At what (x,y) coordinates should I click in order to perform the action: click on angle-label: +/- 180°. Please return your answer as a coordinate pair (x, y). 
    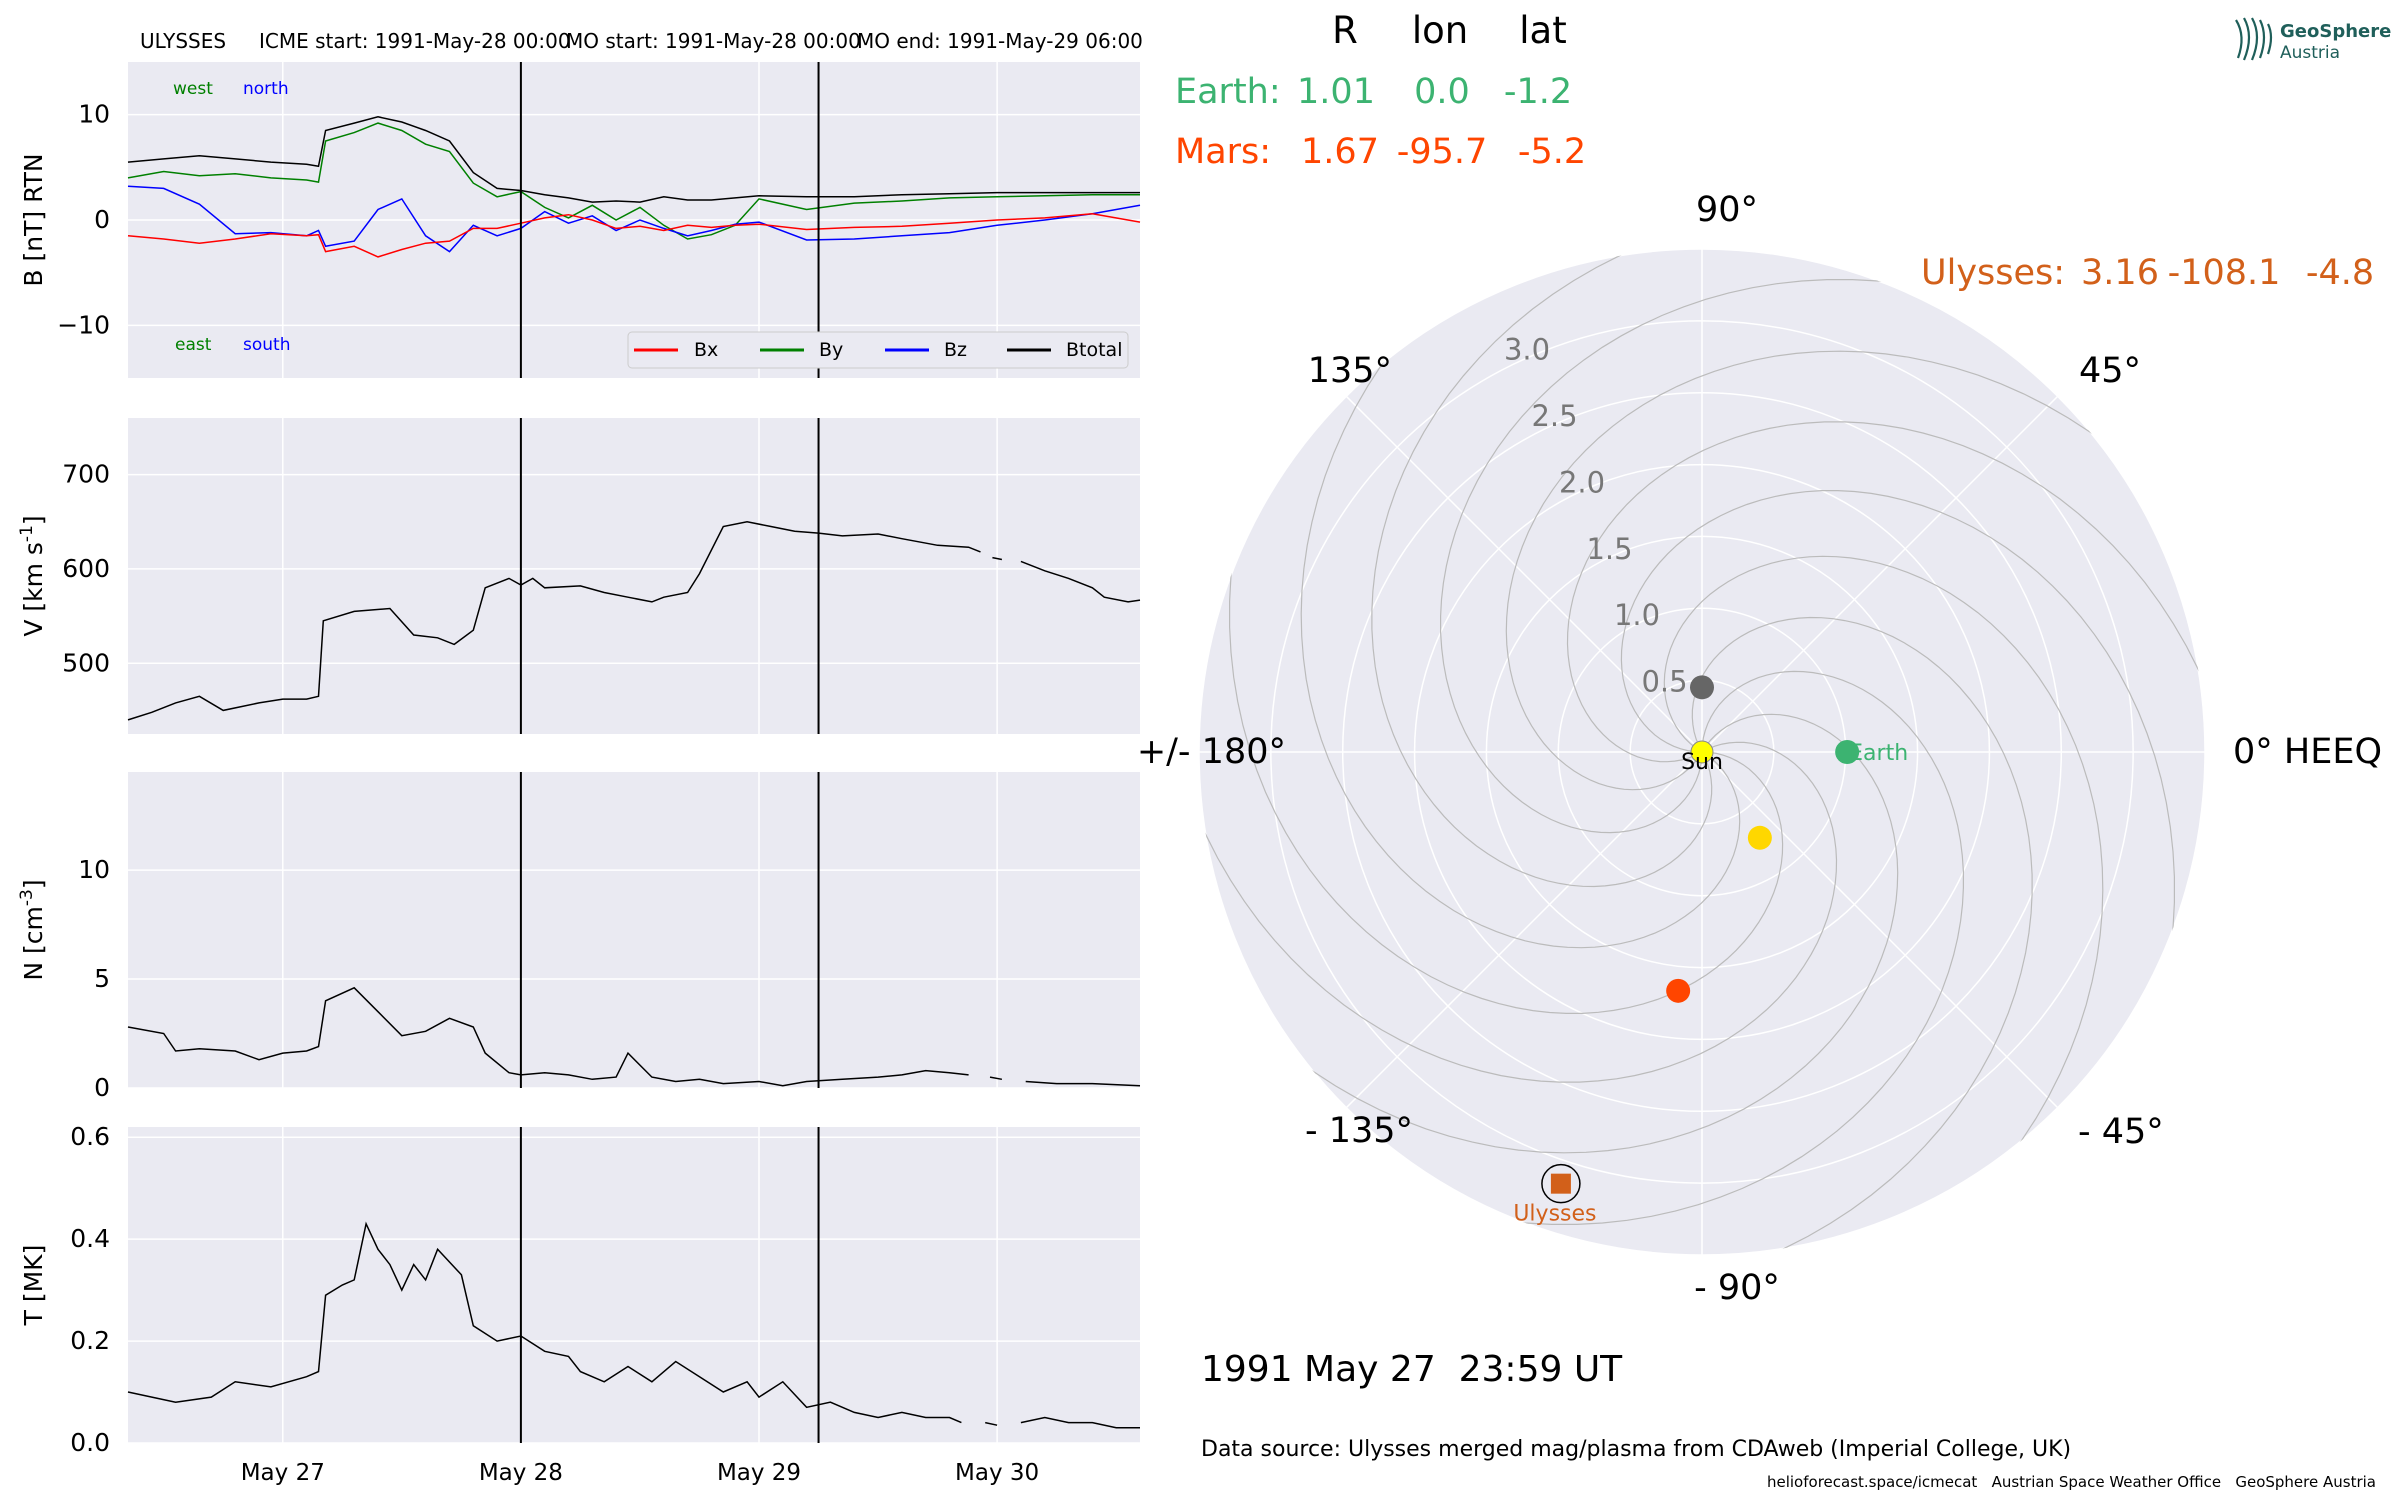
    Looking at the image, I should click on (1211, 752).